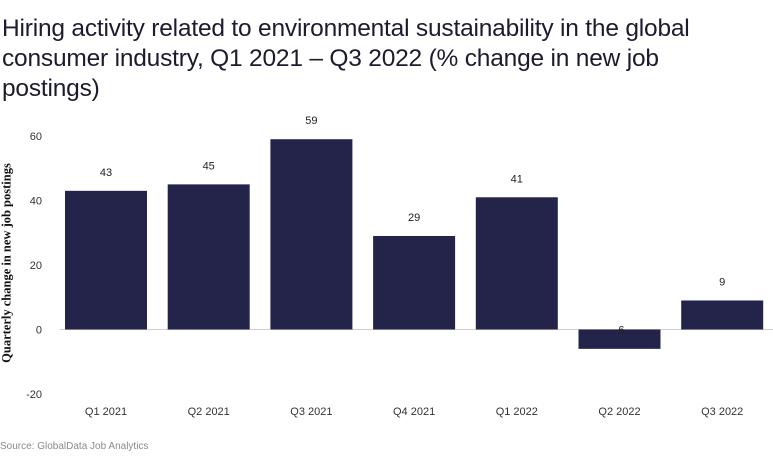 This screenshot has width=773, height=469. I want to click on x-tick-label: Q4 2021, so click(414, 412).